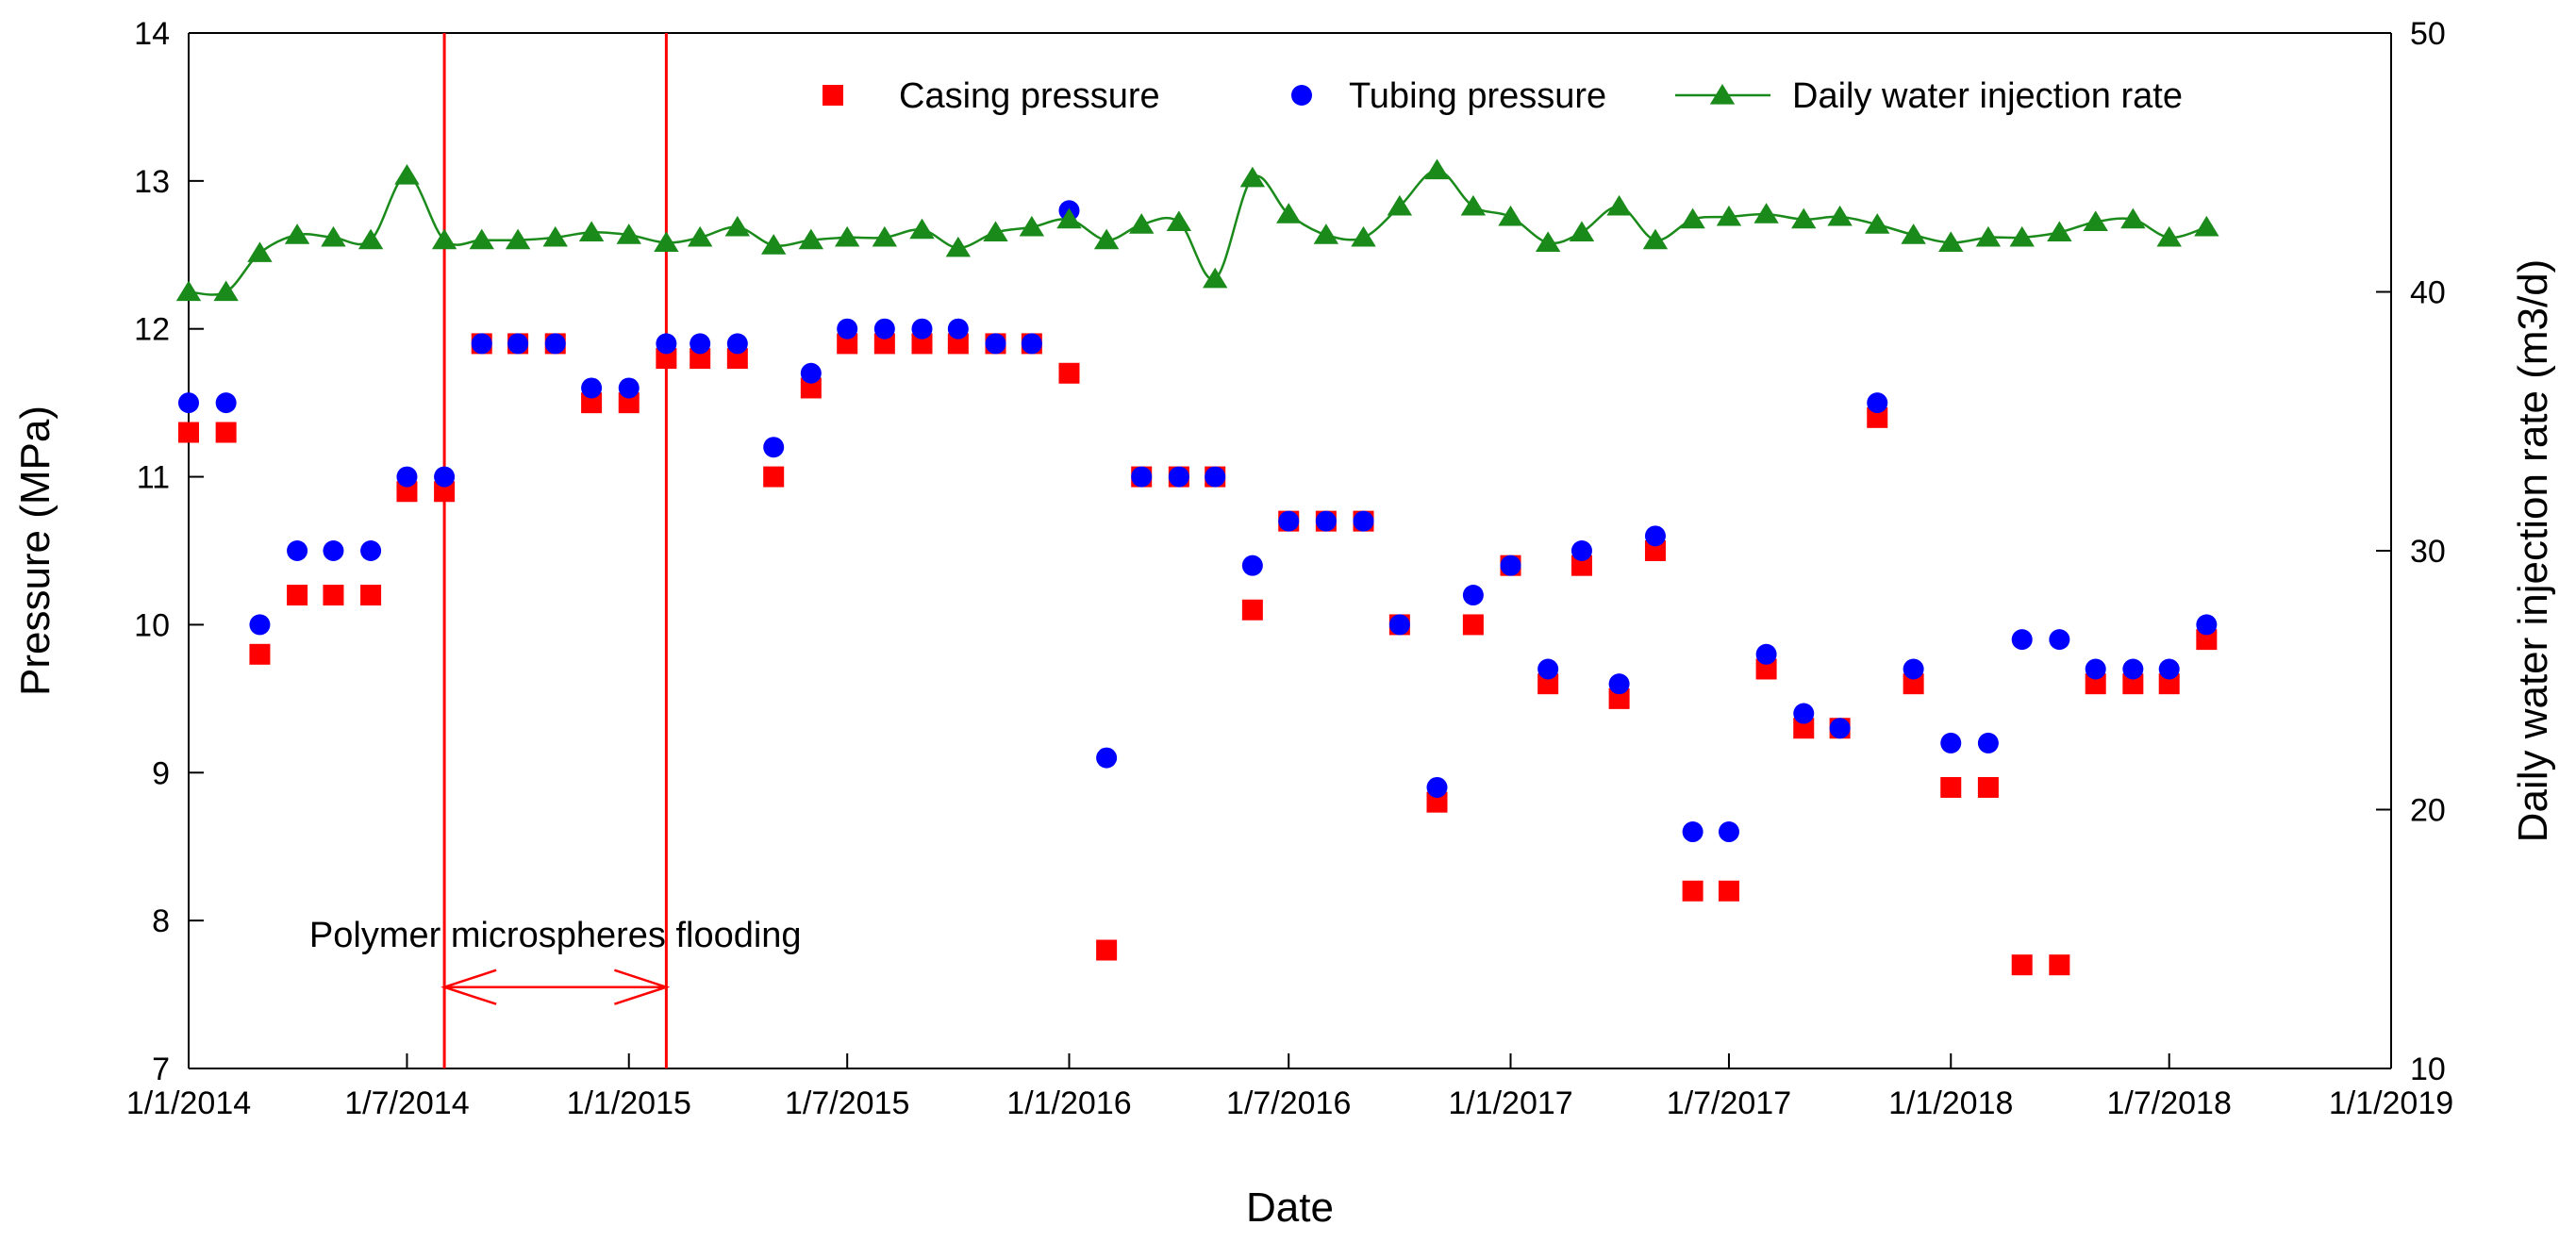 The image size is (2576, 1242). What do you see at coordinates (2391, 1103) in the screenshot?
I see `x-tick-label: 1/1/2019` at bounding box center [2391, 1103].